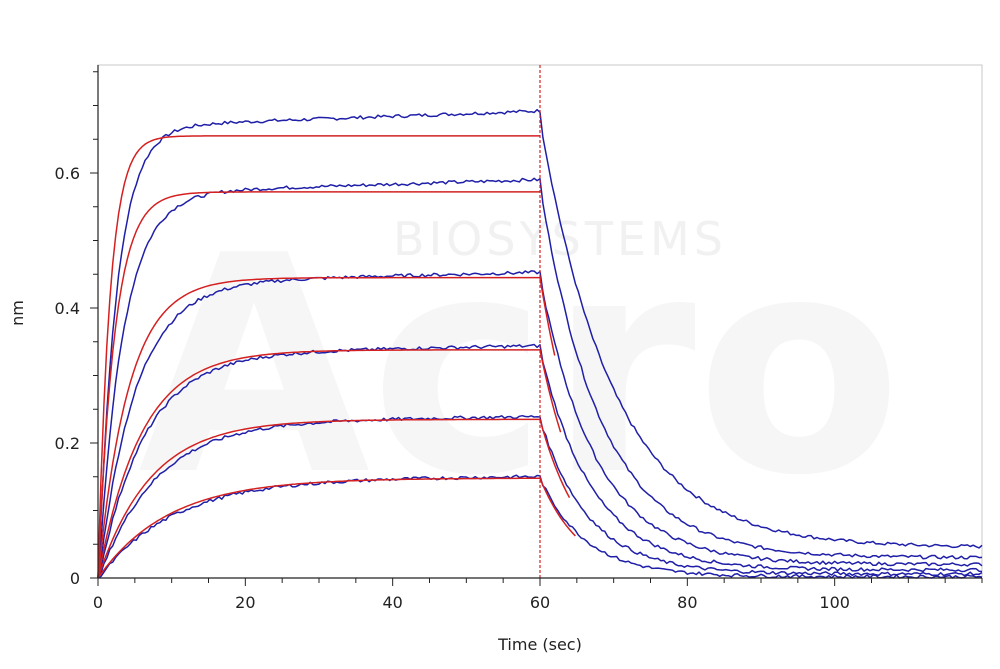 This screenshot has width=1000, height=669. What do you see at coordinates (392, 602) in the screenshot?
I see `x-tick-label: 40` at bounding box center [392, 602].